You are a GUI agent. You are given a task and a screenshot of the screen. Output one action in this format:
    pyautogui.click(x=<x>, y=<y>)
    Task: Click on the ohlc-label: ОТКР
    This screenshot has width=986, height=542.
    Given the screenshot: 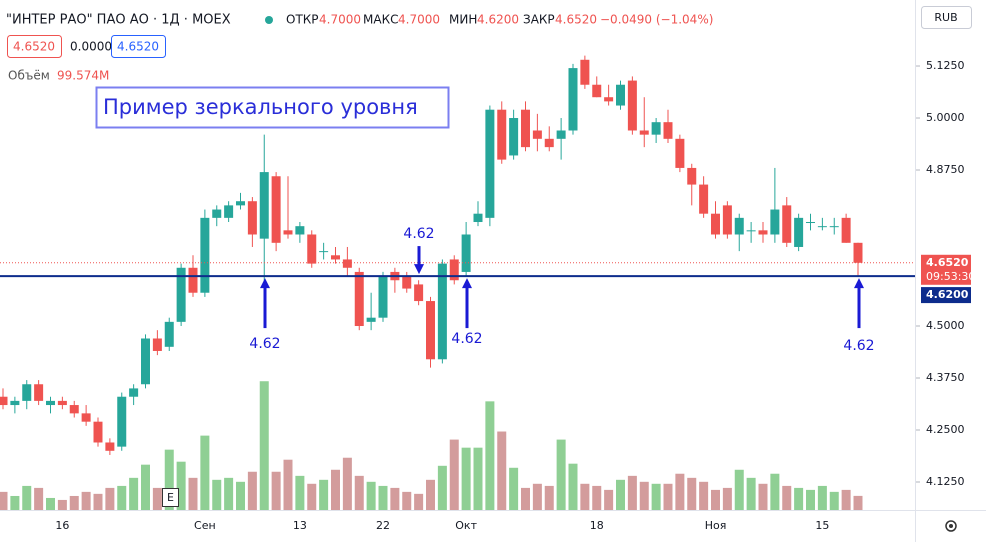 What is the action you would take?
    pyautogui.click(x=302, y=20)
    